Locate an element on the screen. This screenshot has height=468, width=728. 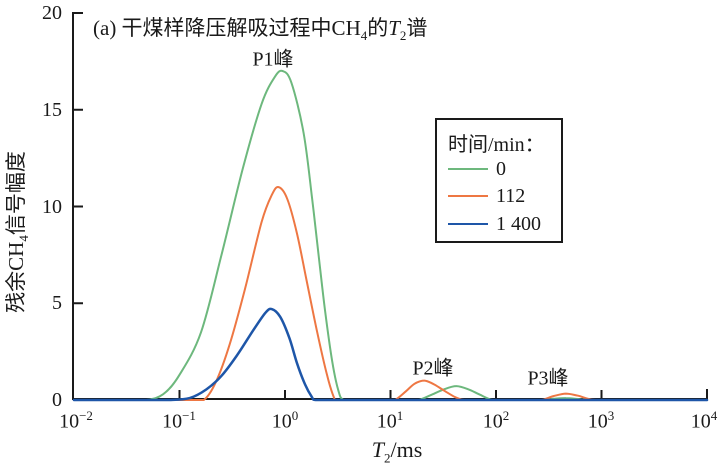
x-tick-label: 10⁰ is located at coordinates (285, 420).